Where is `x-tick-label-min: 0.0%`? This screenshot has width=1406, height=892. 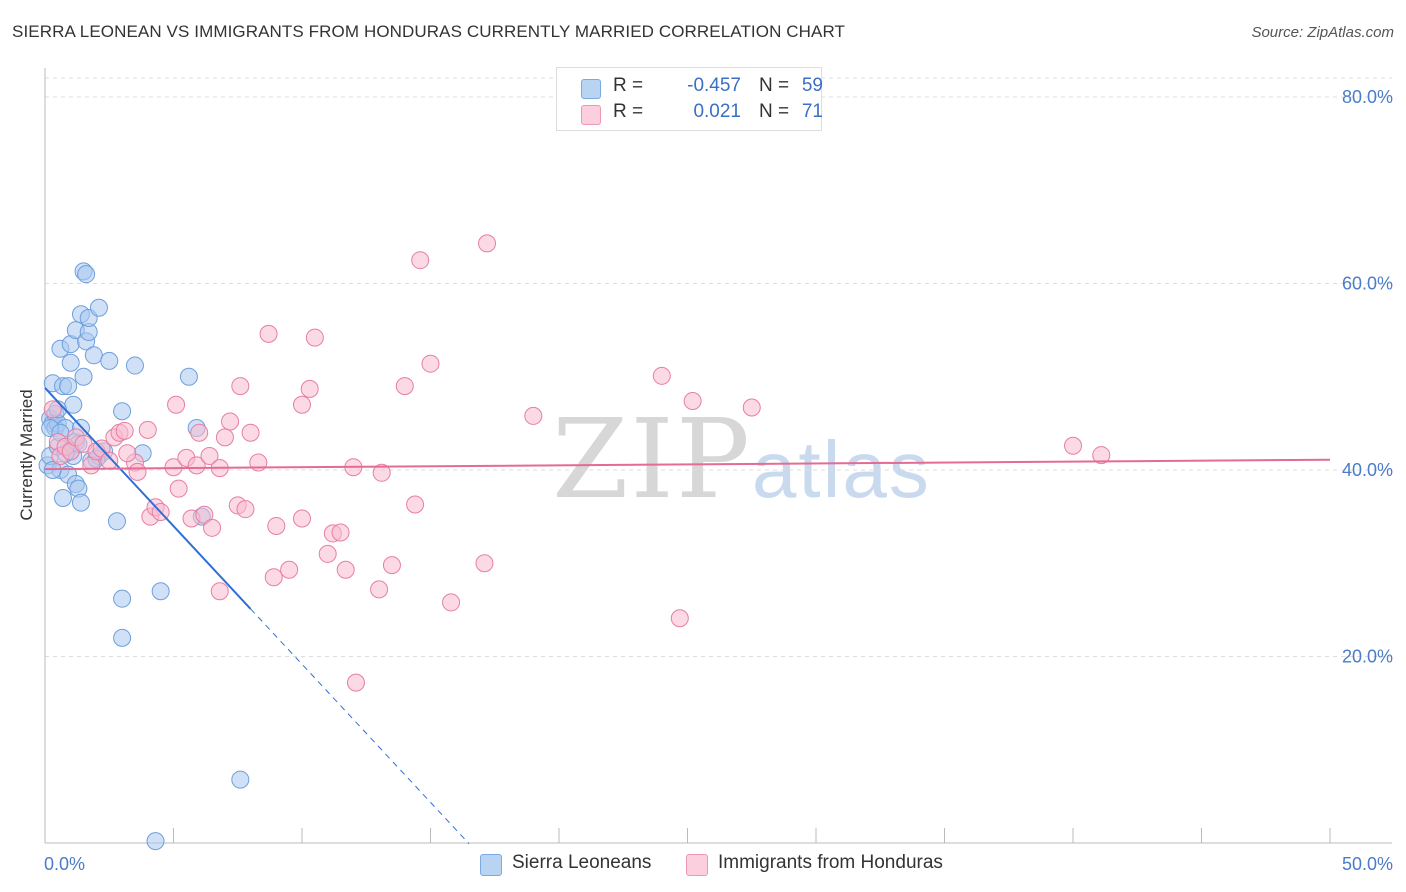 x-tick-label-min: 0.0% is located at coordinates (64, 864).